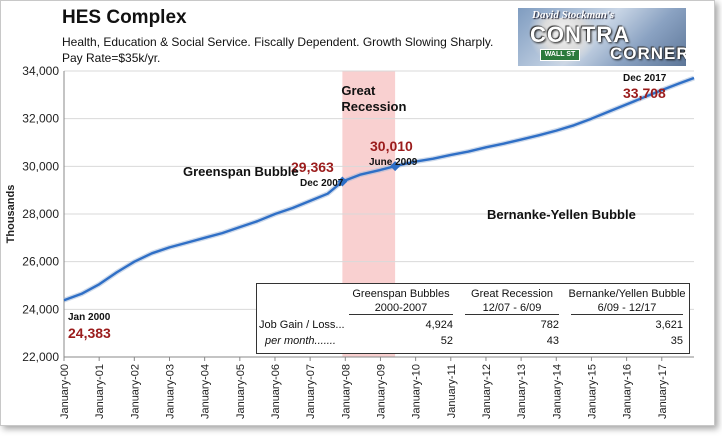 The width and height of the screenshot is (722, 436). I want to click on logo-contra: CONTRA, so click(580, 34).